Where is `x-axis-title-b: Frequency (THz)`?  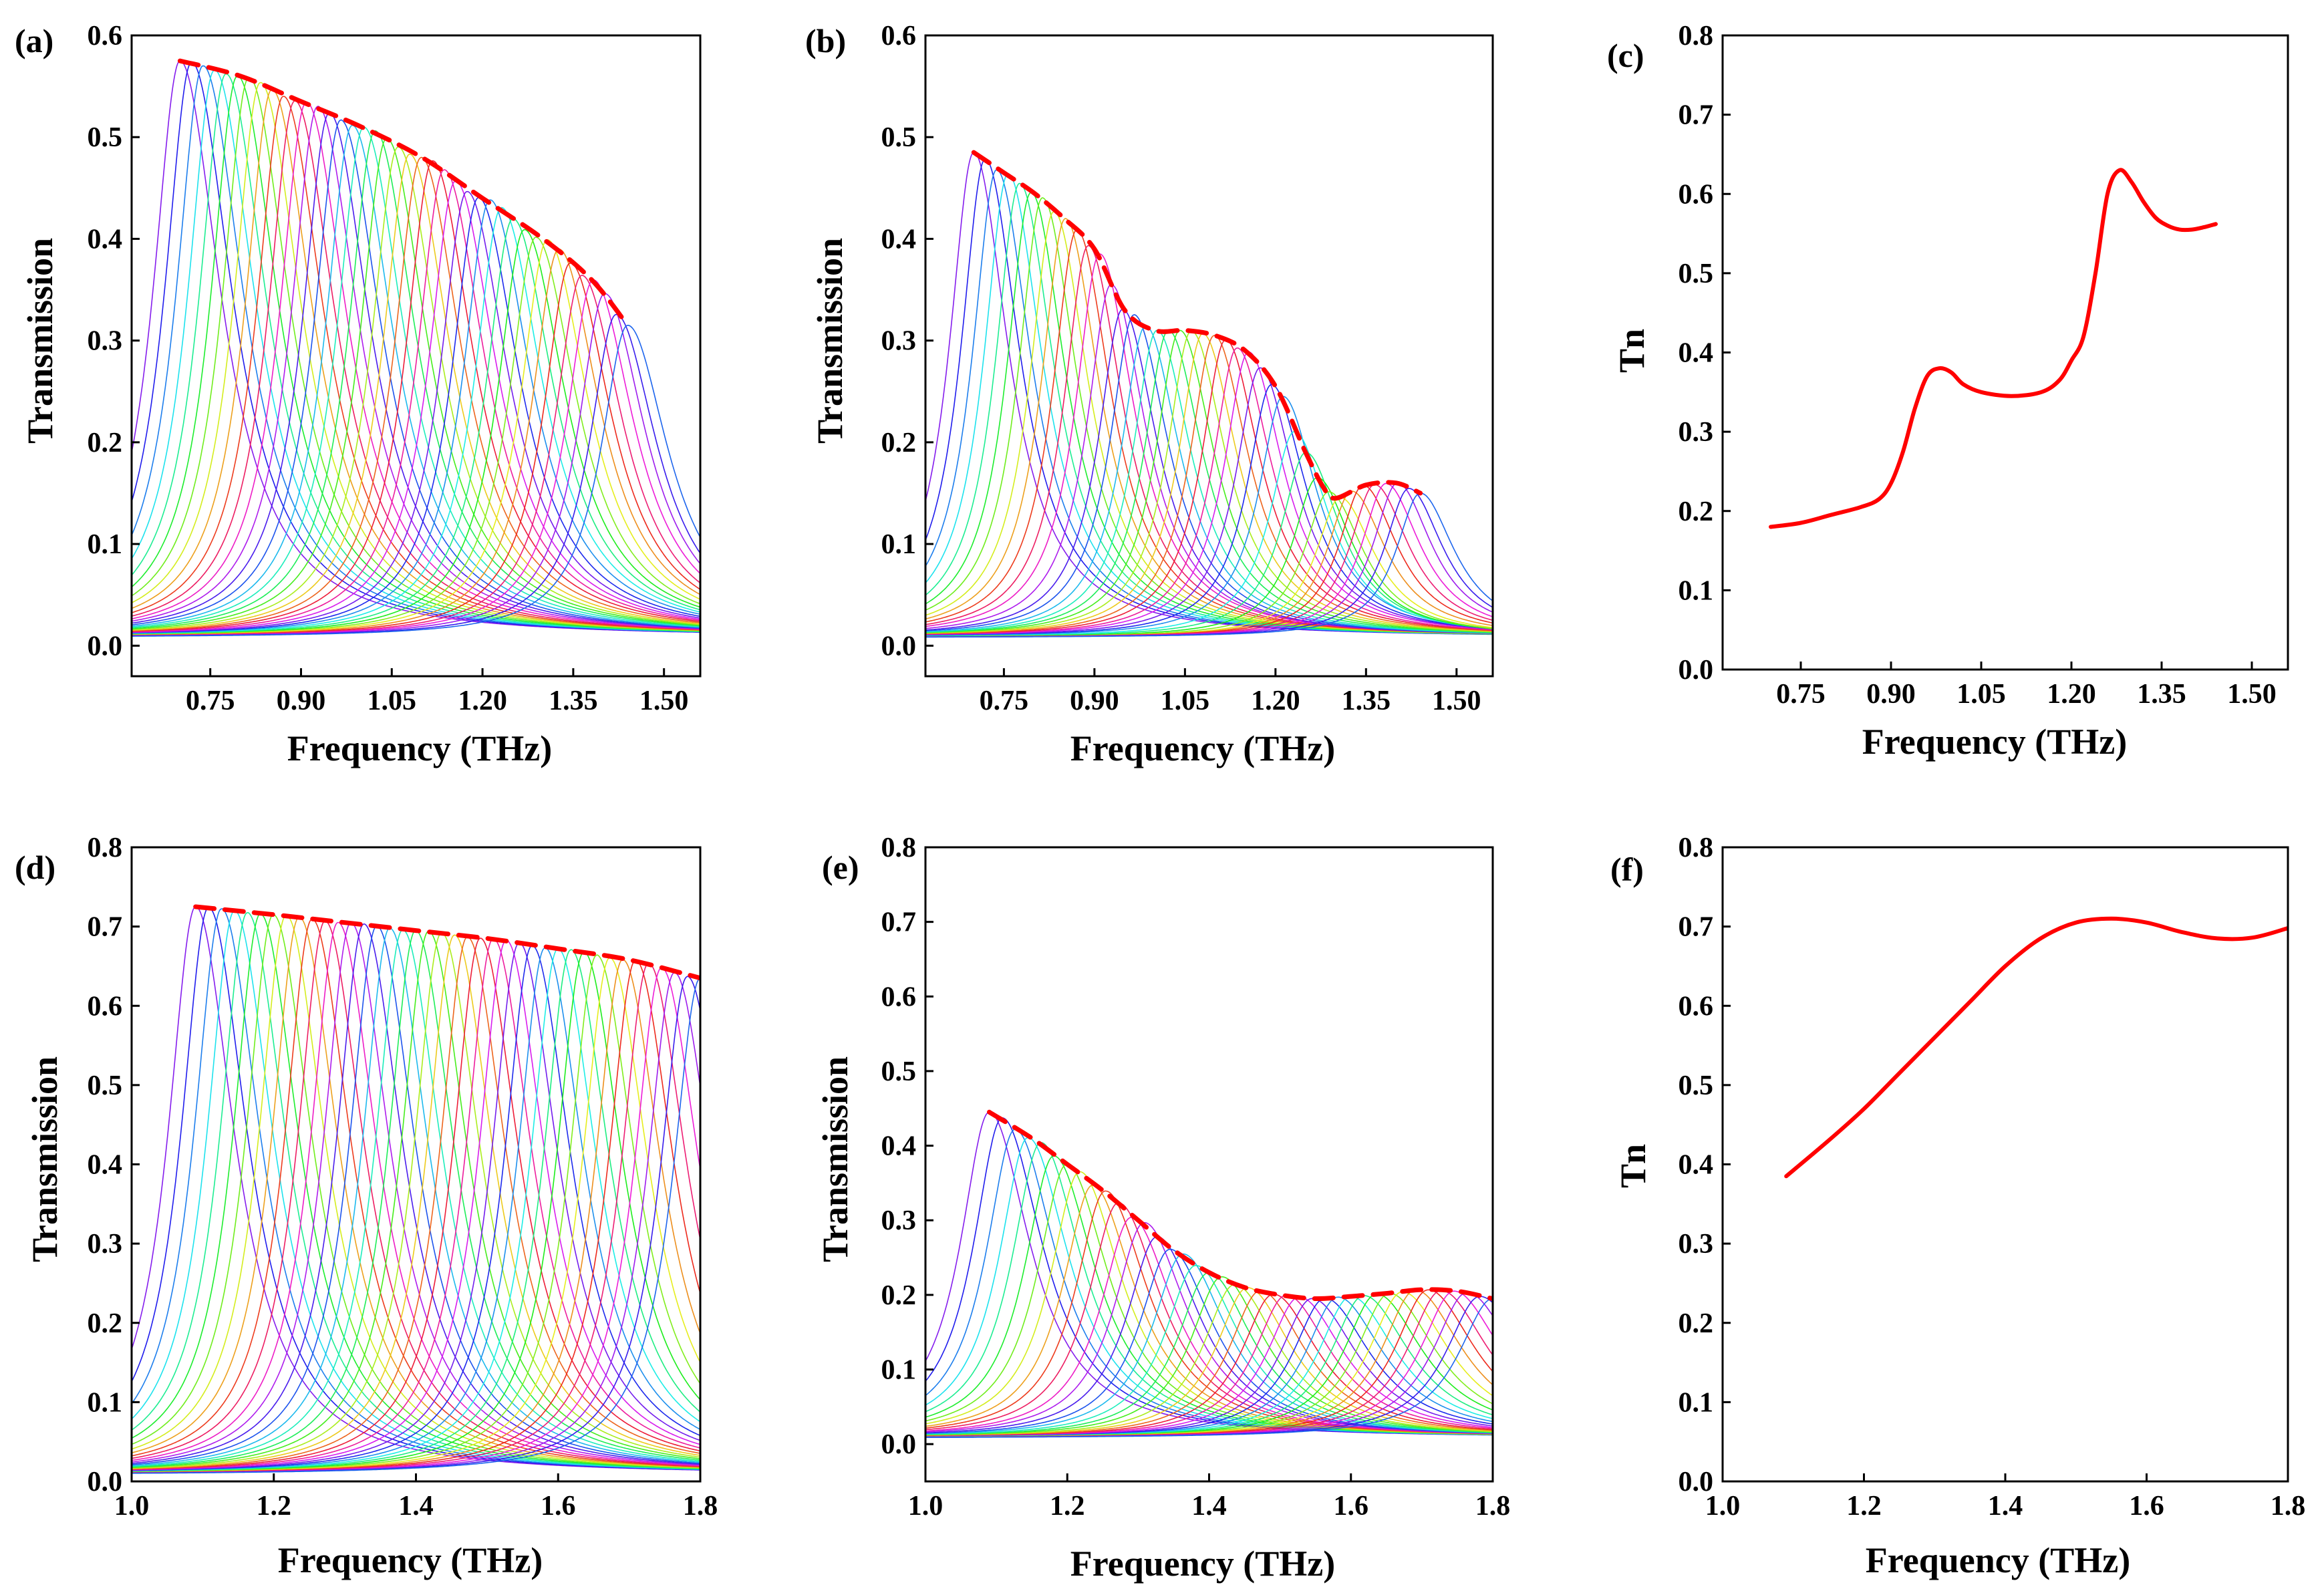 x-axis-title-b: Frequency (THz) is located at coordinates (1202, 748).